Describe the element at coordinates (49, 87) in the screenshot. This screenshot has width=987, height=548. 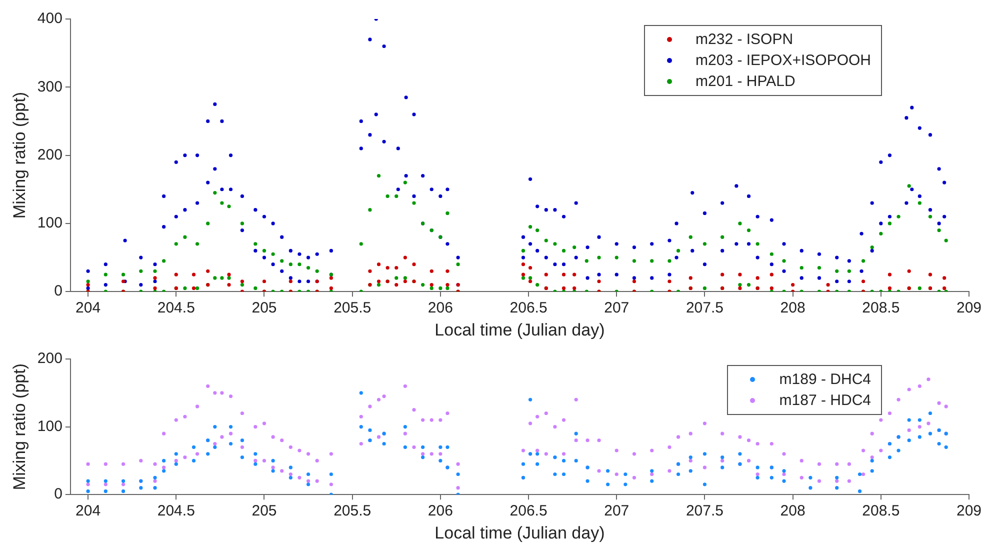
I see `y-tick-label: 300` at that location.